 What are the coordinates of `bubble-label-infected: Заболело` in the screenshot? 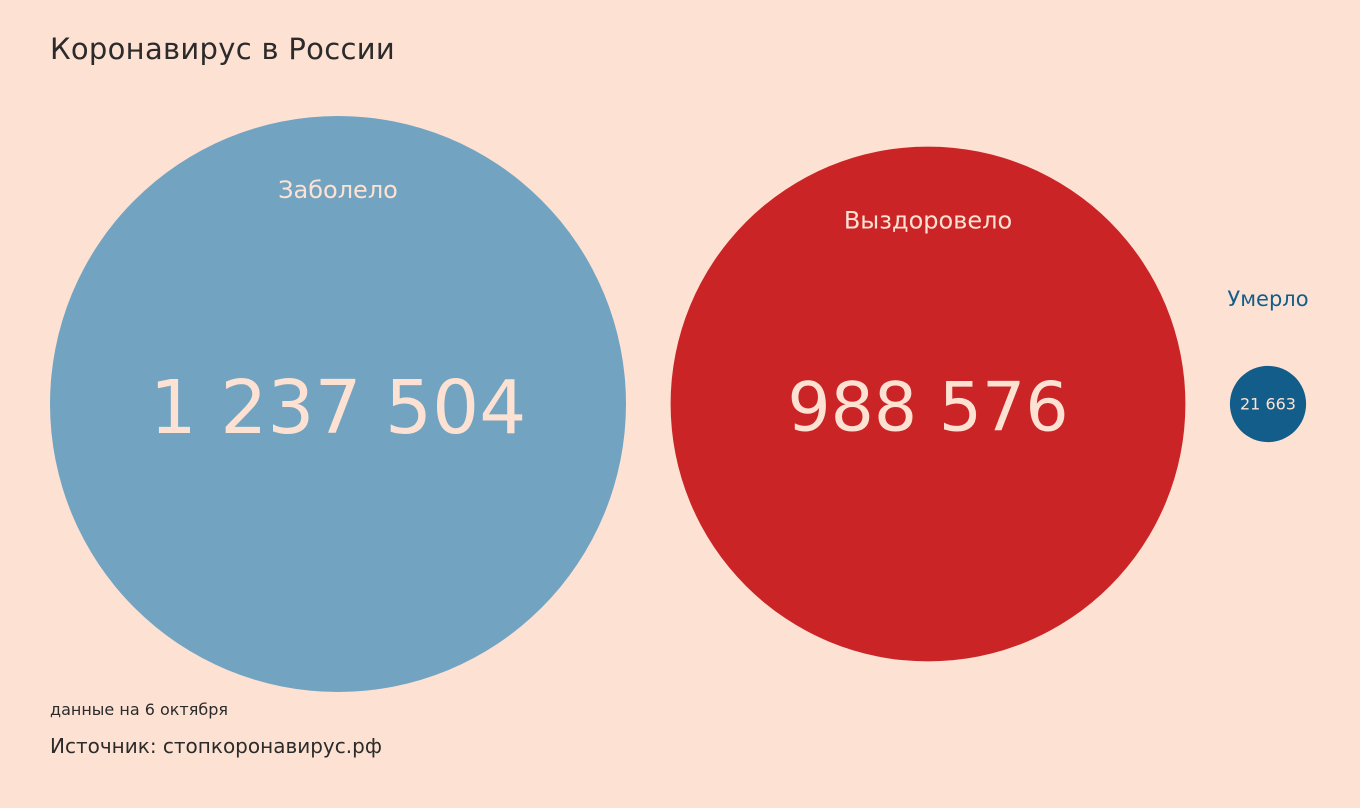 It's located at (338, 190).